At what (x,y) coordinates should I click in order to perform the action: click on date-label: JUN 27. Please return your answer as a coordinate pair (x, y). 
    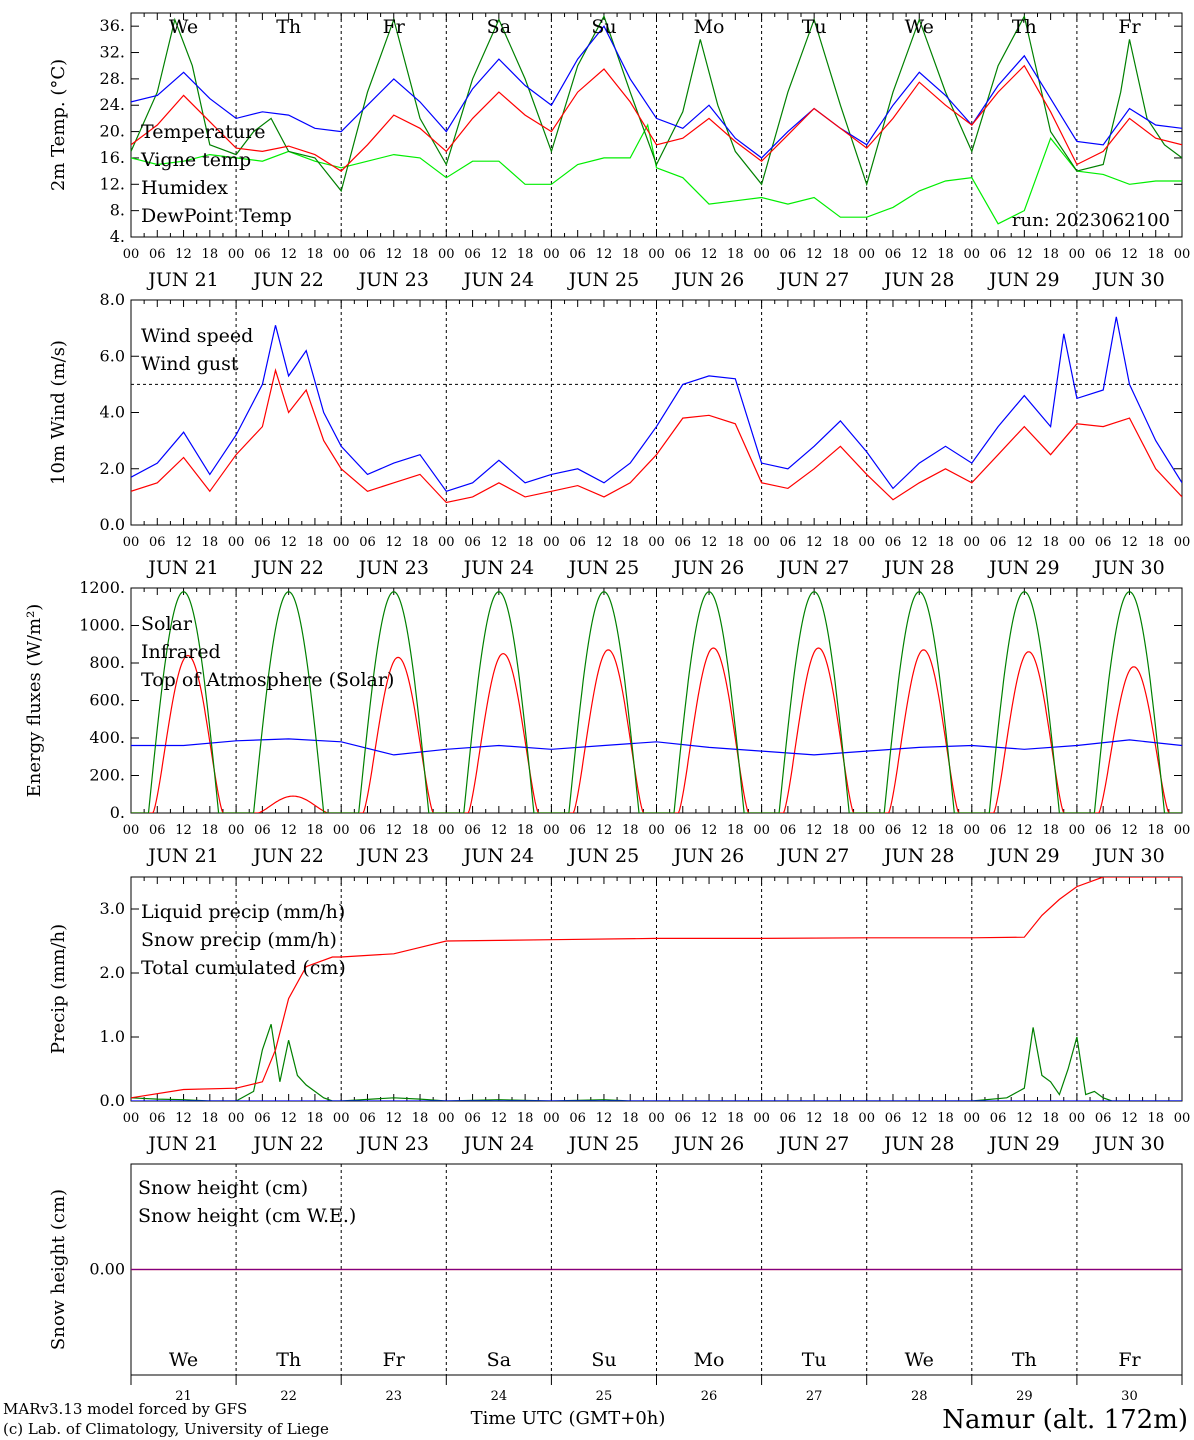
    Looking at the image, I should click on (813, 1144).